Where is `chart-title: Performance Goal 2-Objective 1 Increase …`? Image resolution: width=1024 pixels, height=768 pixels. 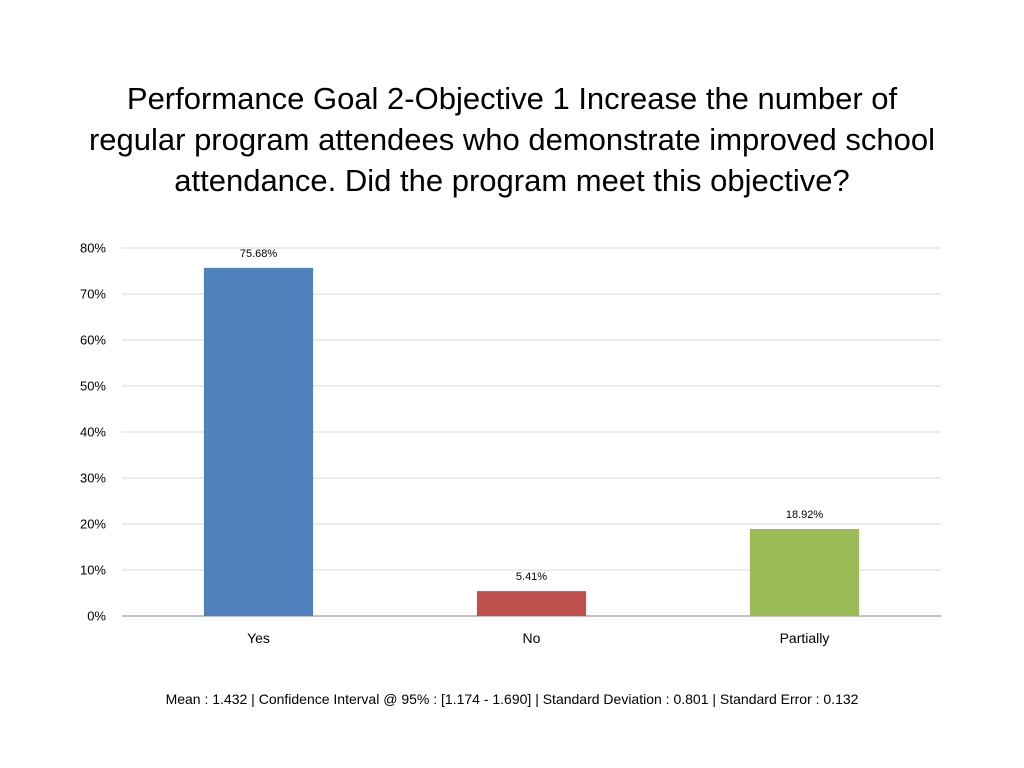 chart-title: Performance Goal 2-Objective 1 Increase … is located at coordinates (512, 139).